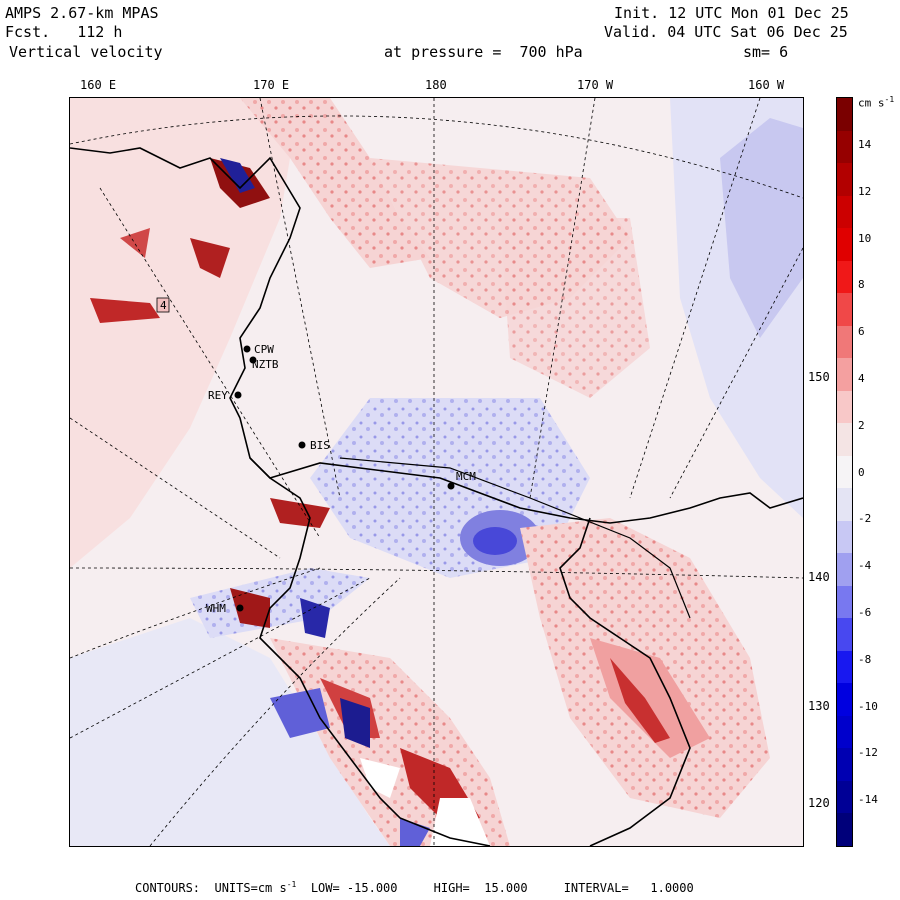  What do you see at coordinates (82, 13) in the screenshot?
I see `model-title: AMPS 2.67-km MPAS` at bounding box center [82, 13].